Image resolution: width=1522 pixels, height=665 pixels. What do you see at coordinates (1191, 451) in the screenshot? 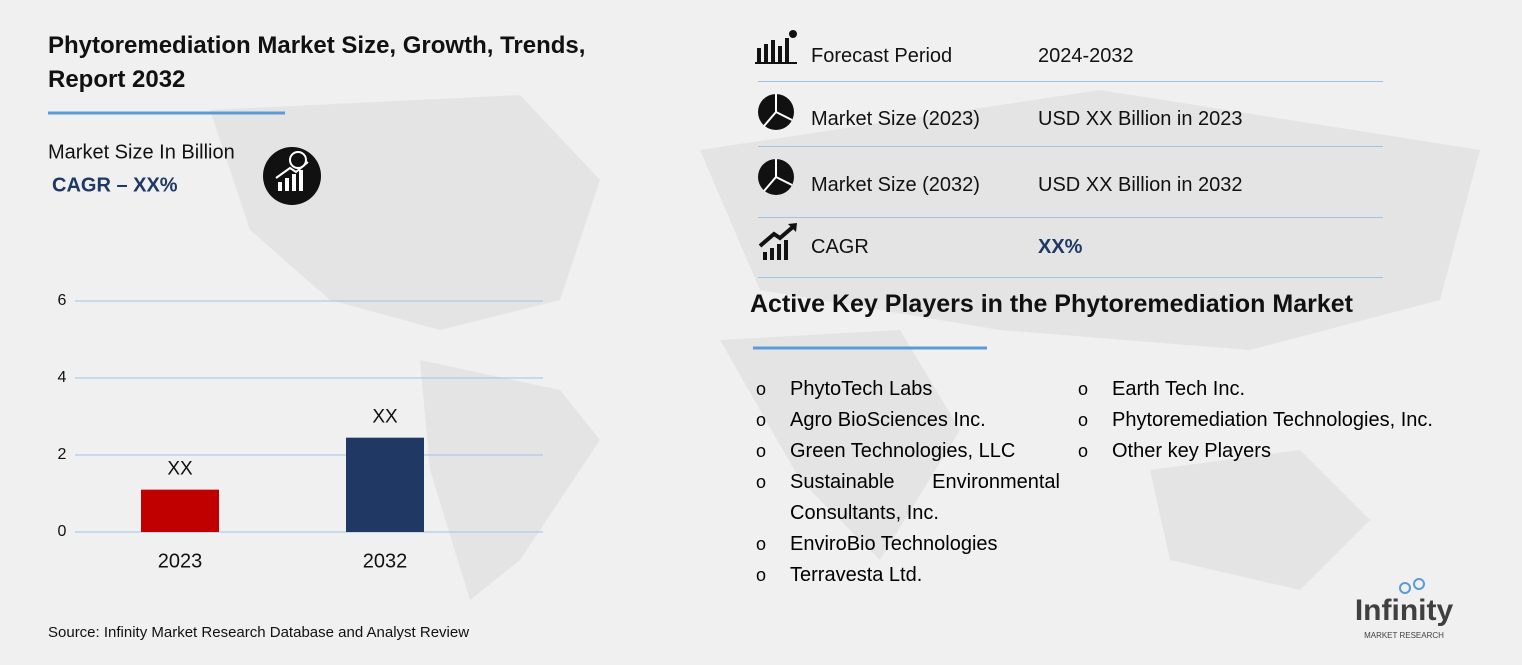
I see `player-name: Other key Players` at bounding box center [1191, 451].